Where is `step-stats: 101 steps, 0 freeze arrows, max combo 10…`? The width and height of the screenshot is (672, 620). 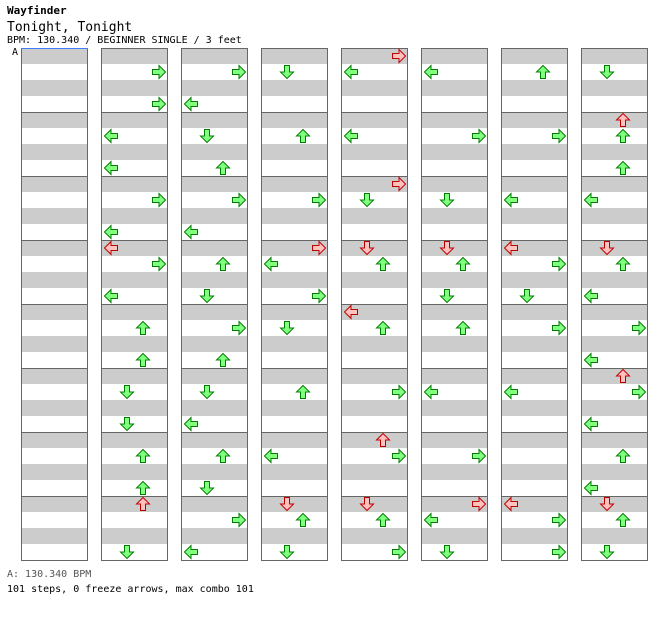
step-stats: 101 steps, 0 freeze arrows, max combo 10… is located at coordinates (130, 589).